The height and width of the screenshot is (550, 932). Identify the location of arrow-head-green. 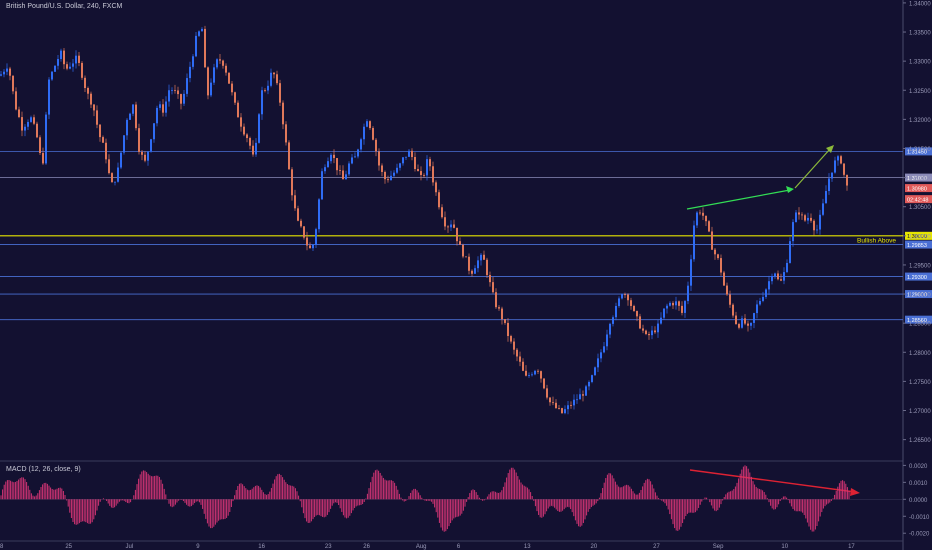
(790, 189).